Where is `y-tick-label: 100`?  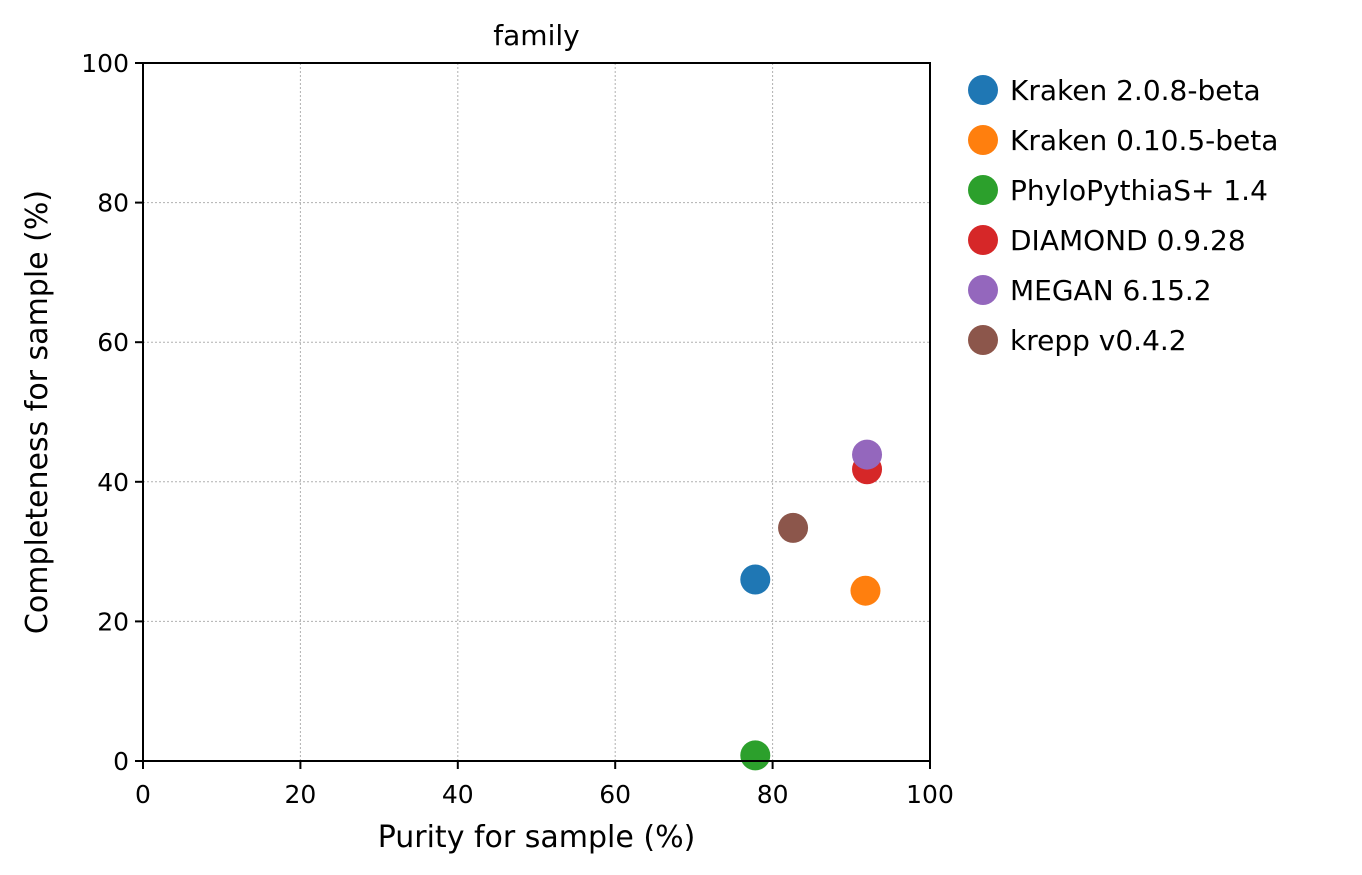
y-tick-label: 100 is located at coordinates (105, 63).